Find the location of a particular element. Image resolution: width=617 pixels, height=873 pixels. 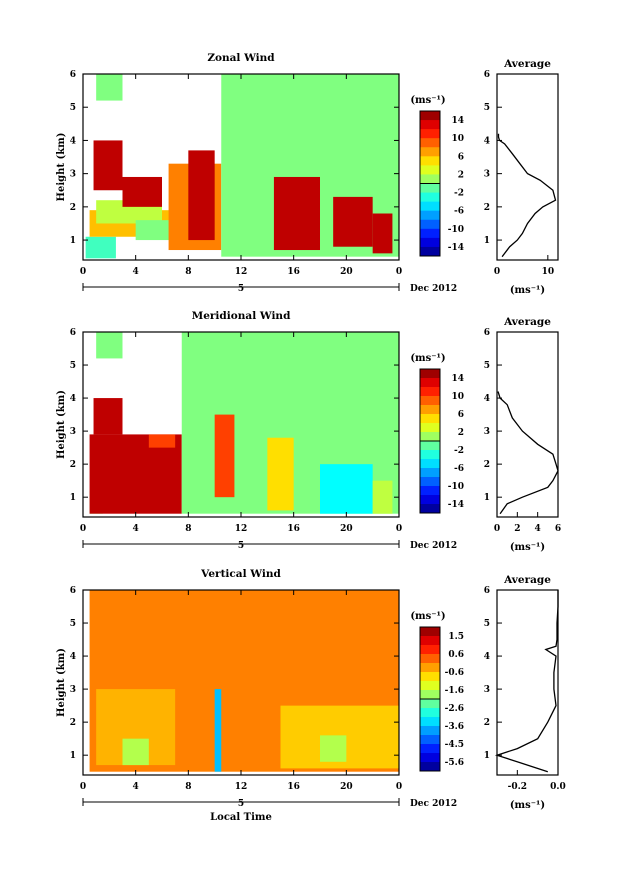

x-tick-label-1-0: 0 is located at coordinates (83, 529).